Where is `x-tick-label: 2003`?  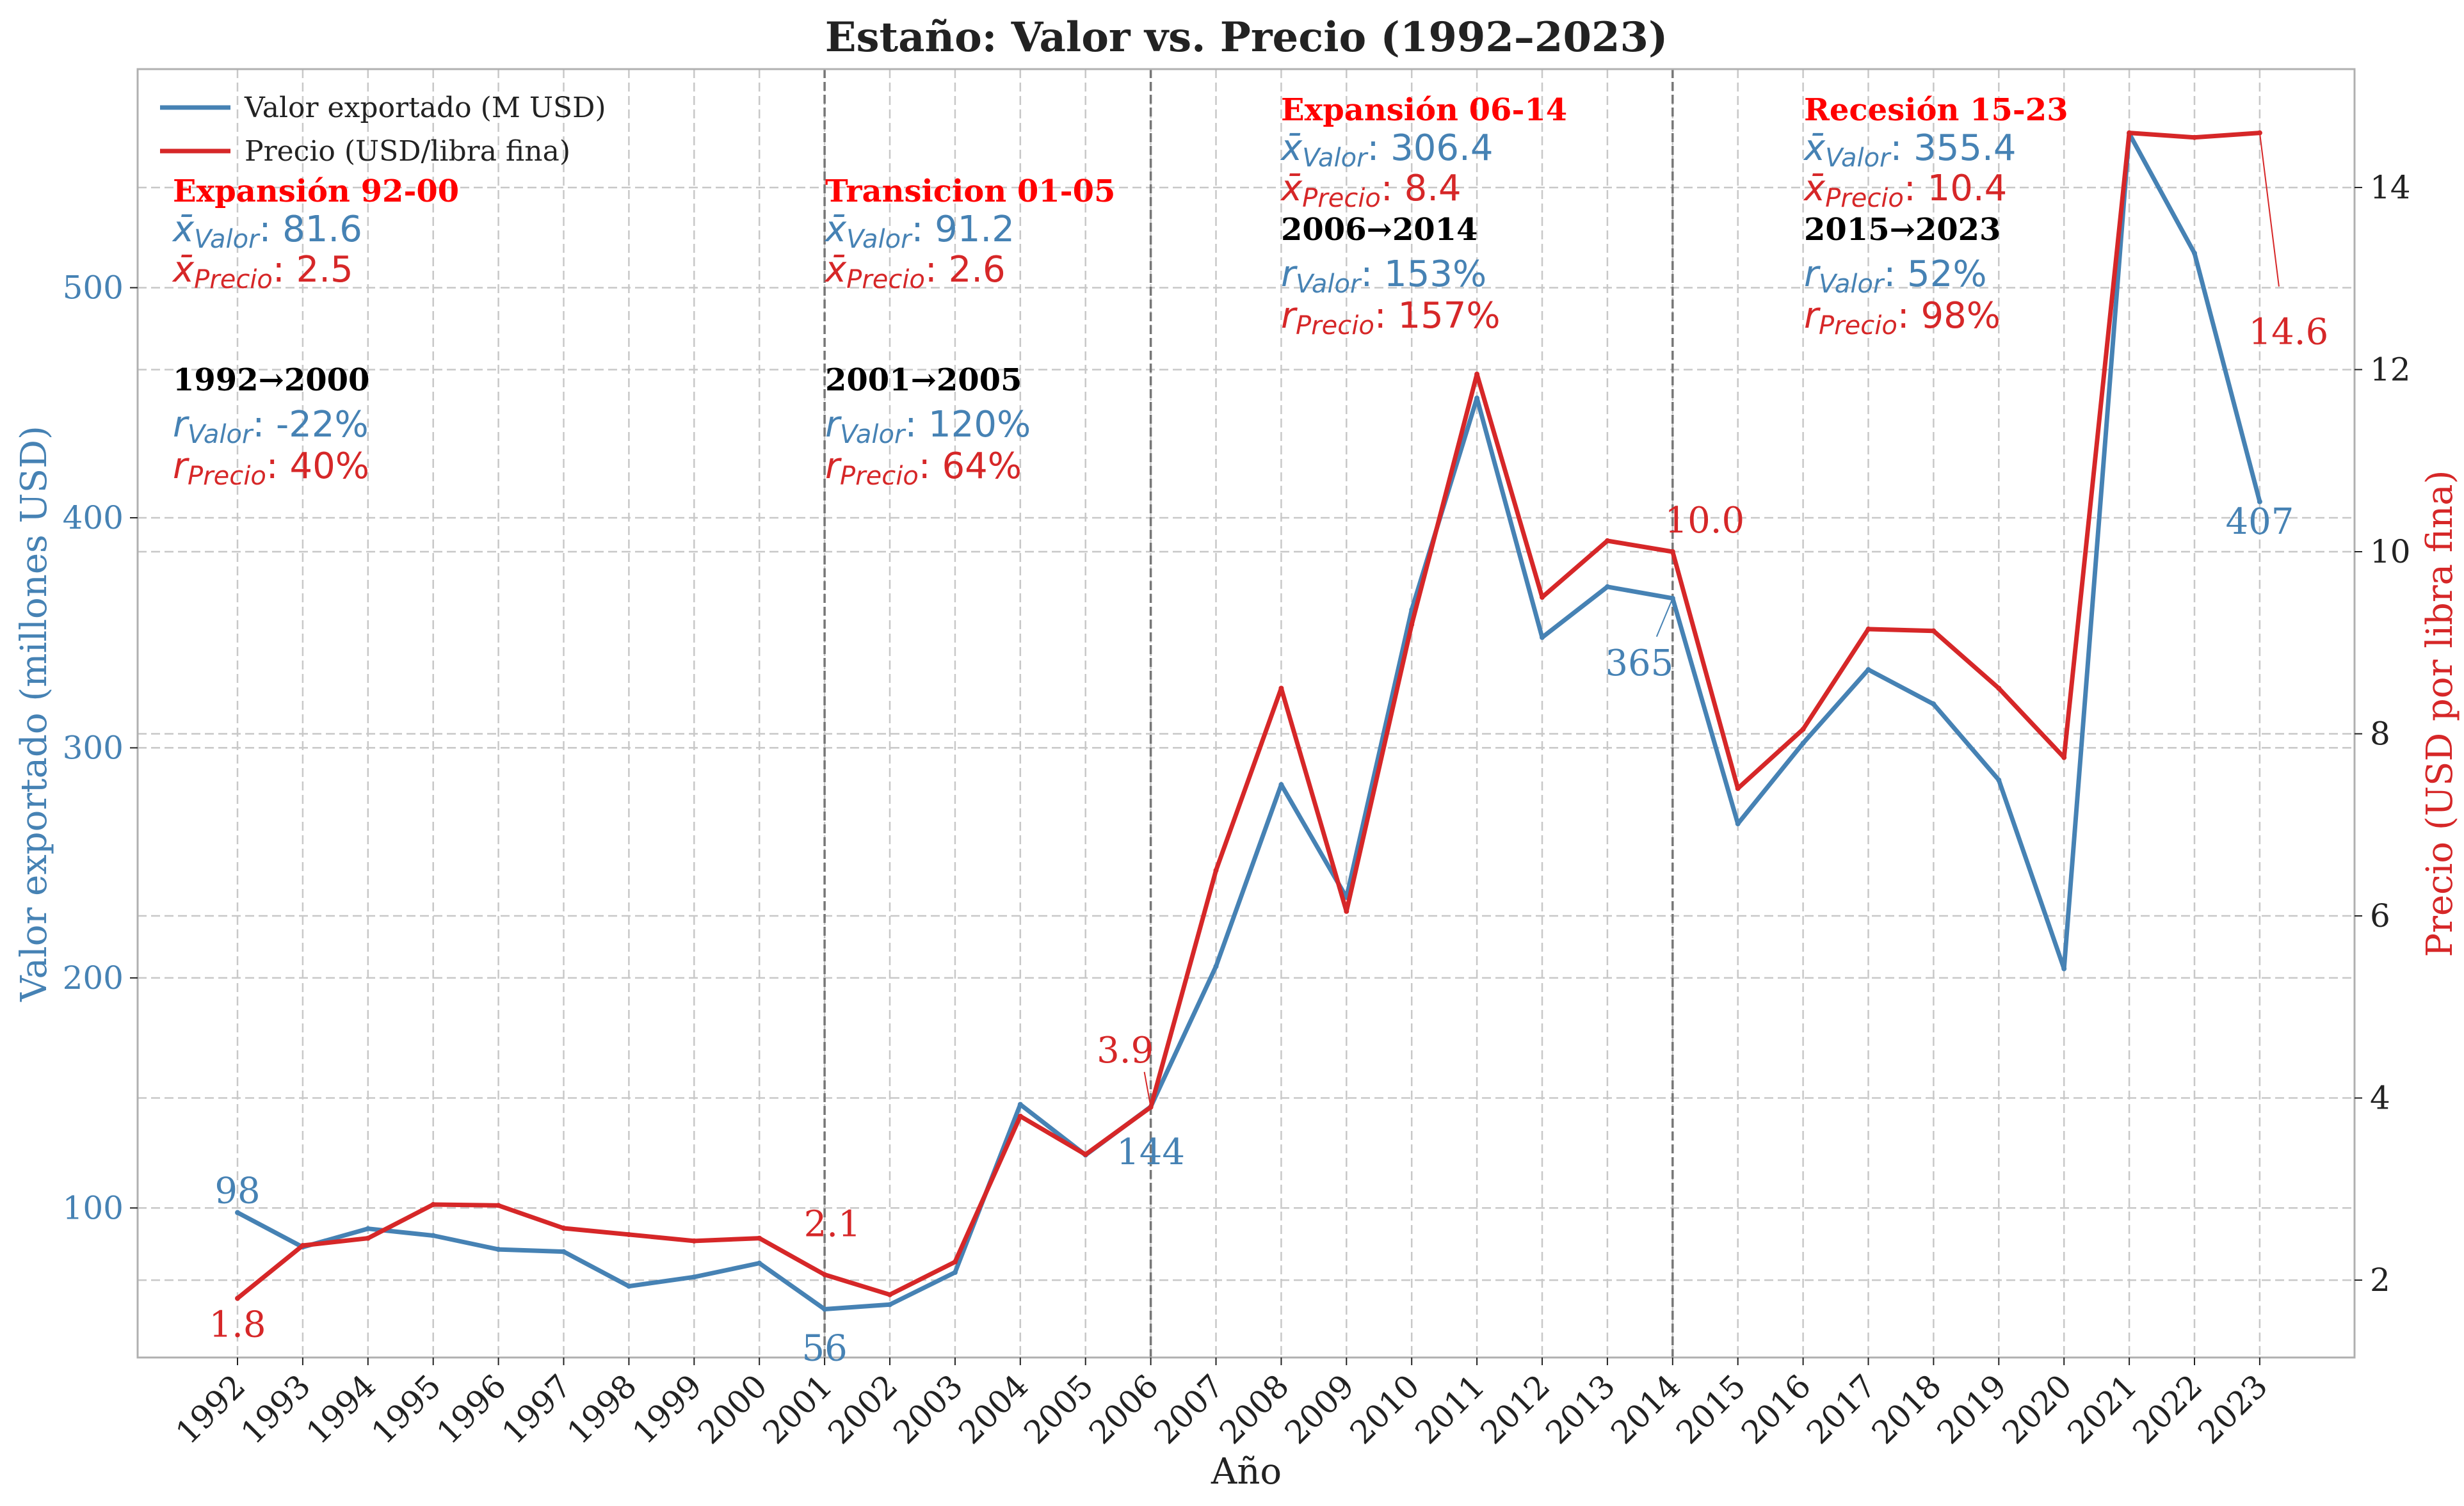 x-tick-label: 2003 is located at coordinates (928, 1409).